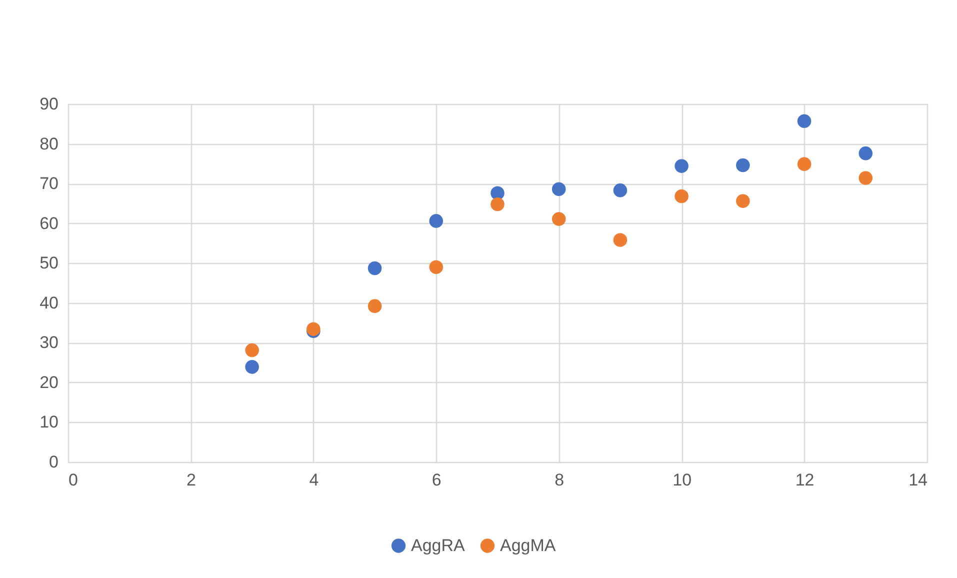  I want to click on y-tick-label: 90, so click(49, 104).